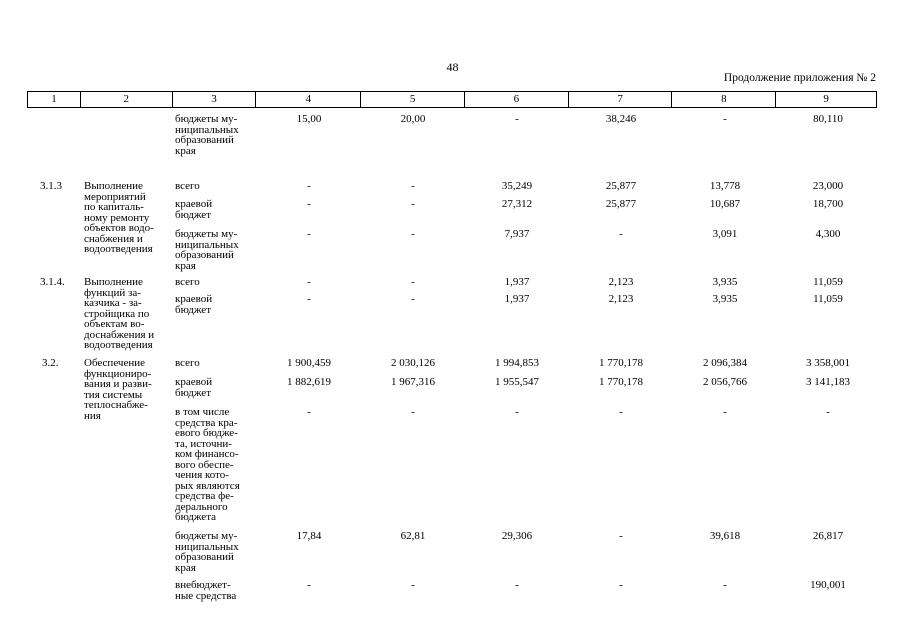  I want to click on row-value-col-8: 2 096,384, so click(725, 363).